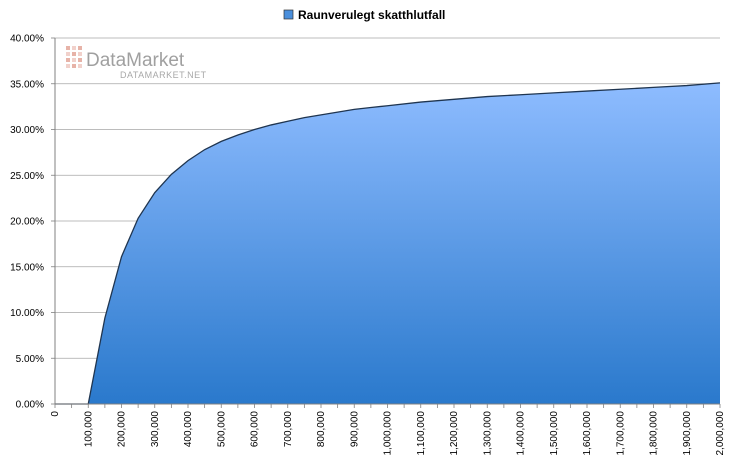 This screenshot has height=472, width=729. What do you see at coordinates (288, 429) in the screenshot?
I see `x-tick-label: 700,000` at bounding box center [288, 429].